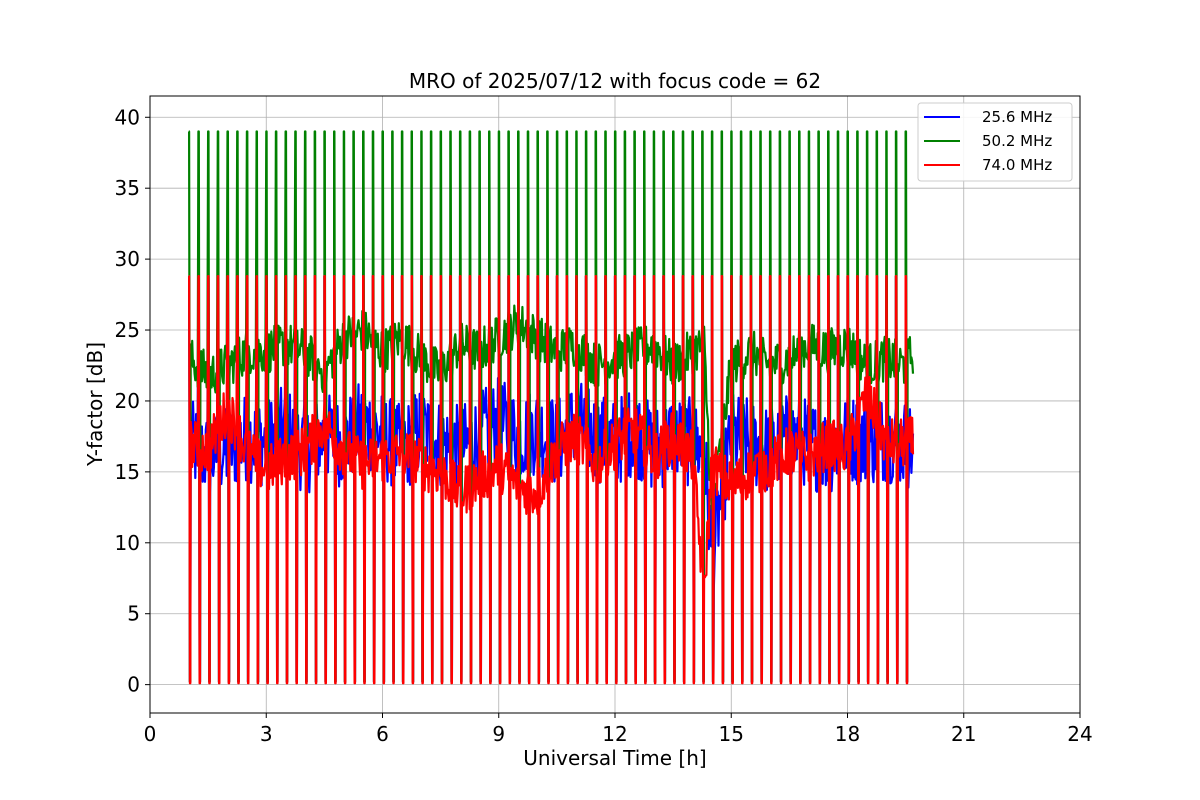  Describe the element at coordinates (847, 734) in the screenshot. I see `x-tick-label: 18` at that location.